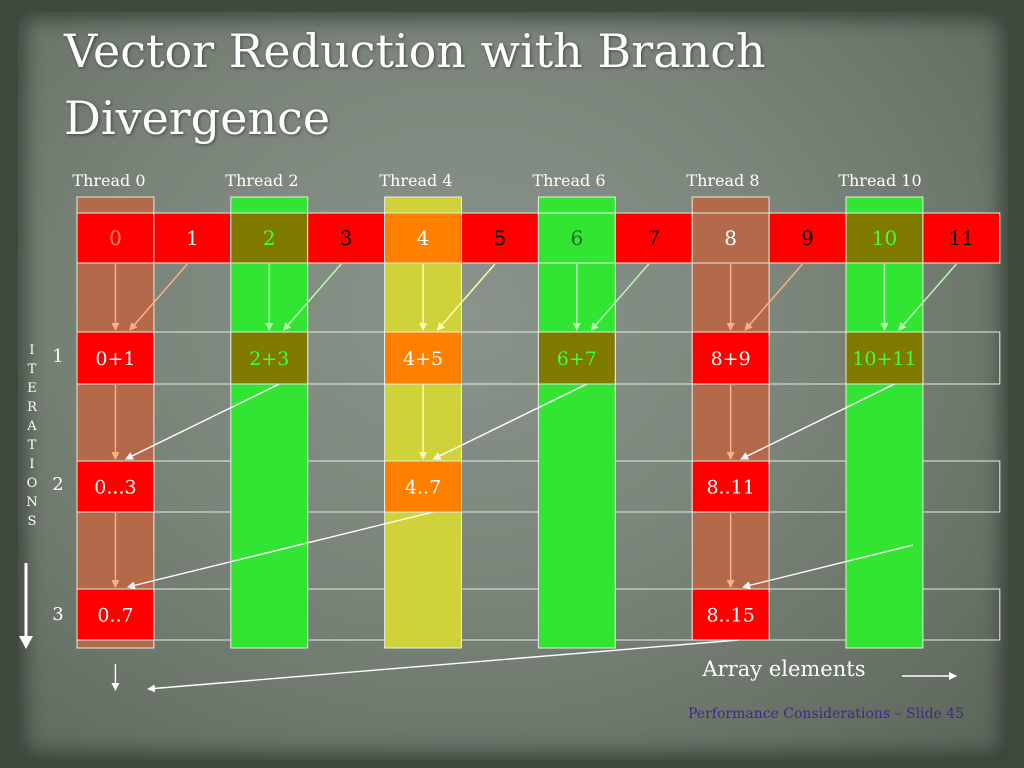 The height and width of the screenshot is (768, 1024). What do you see at coordinates (108, 180) in the screenshot?
I see `thread-label: Thread 0` at bounding box center [108, 180].